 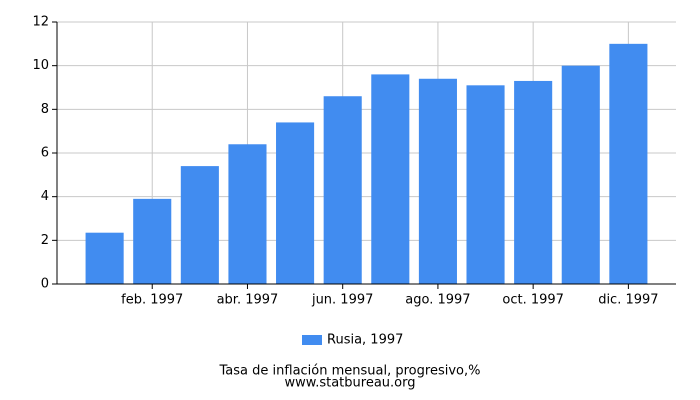 What do you see at coordinates (152, 300) in the screenshot?
I see `x-tick-label: feb. 1997` at bounding box center [152, 300].